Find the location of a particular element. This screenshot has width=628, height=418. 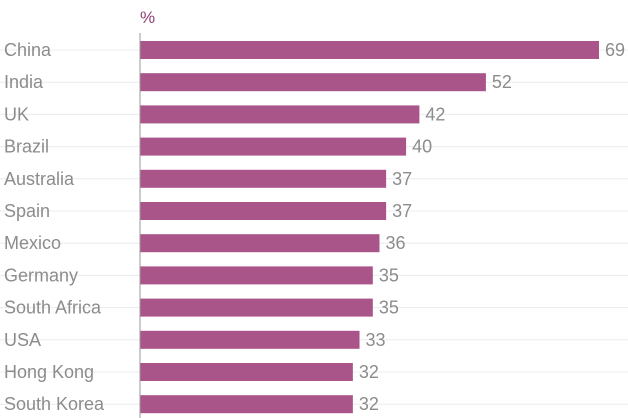

value-label-china: 69 is located at coordinates (615, 50).